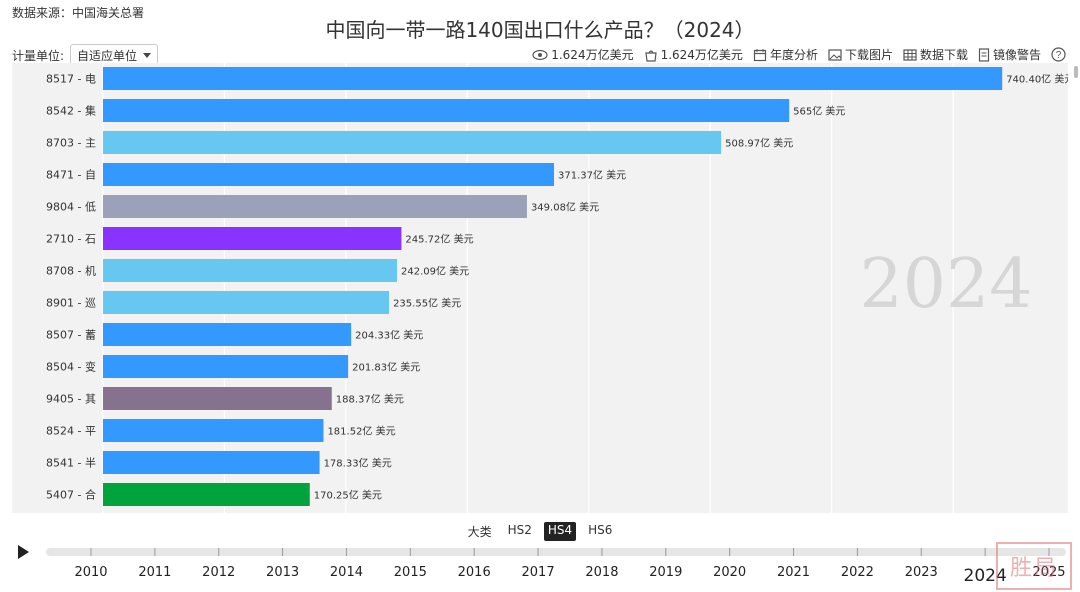 The width and height of the screenshot is (1080, 592). Describe the element at coordinates (540, 30) in the screenshot. I see `chart-title: 中国向一带一路140国出口什么产品？（2024）` at that location.